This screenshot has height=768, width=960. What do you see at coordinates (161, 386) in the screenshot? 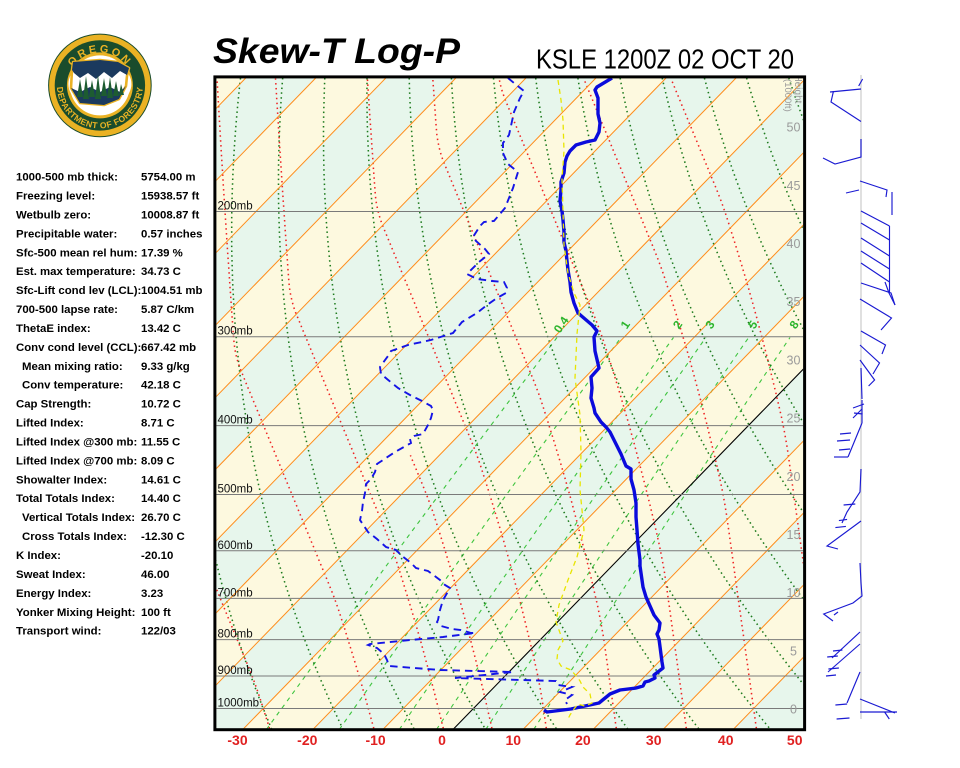
I see `svg-text: 42.18 C` at bounding box center [161, 386].